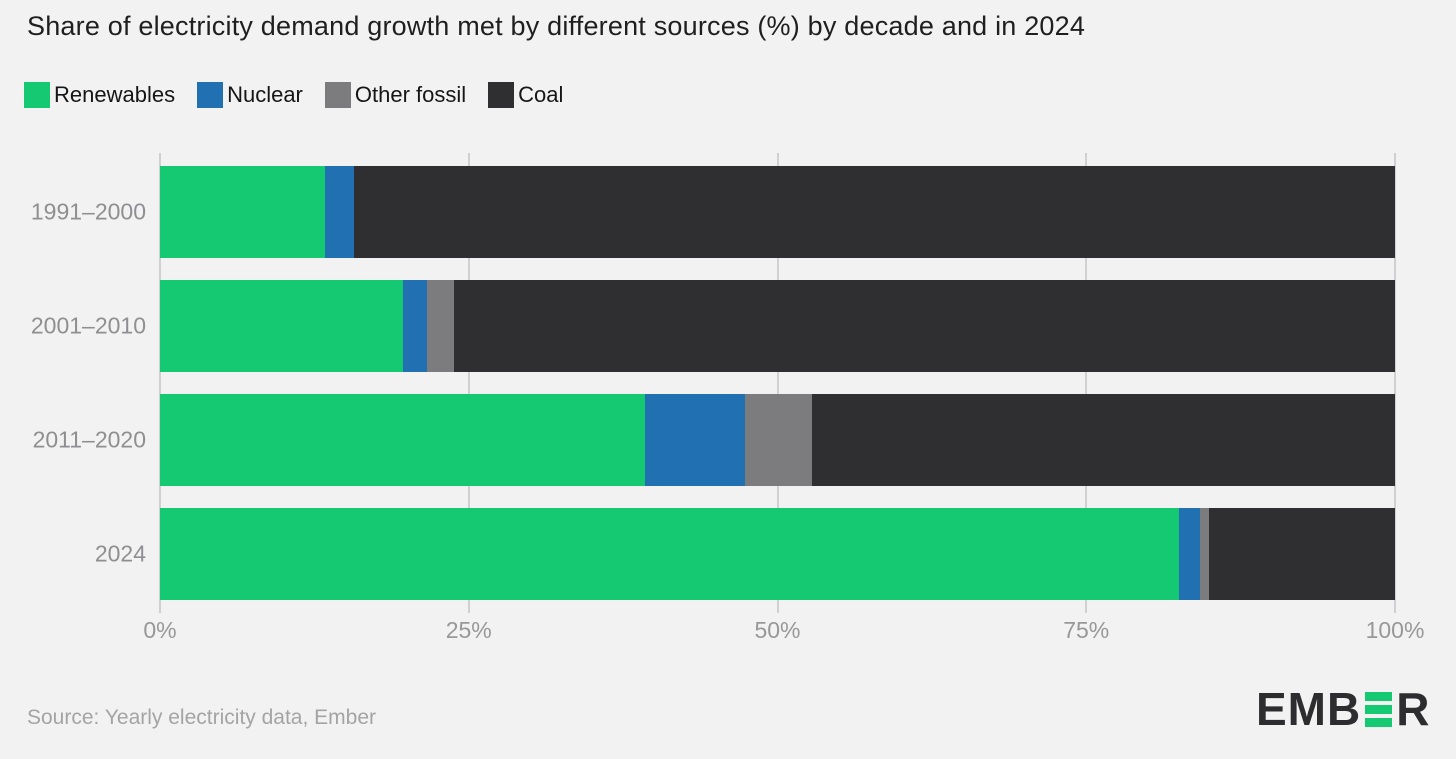  I want to click on legend-swatch-other_fossil, so click(337, 95).